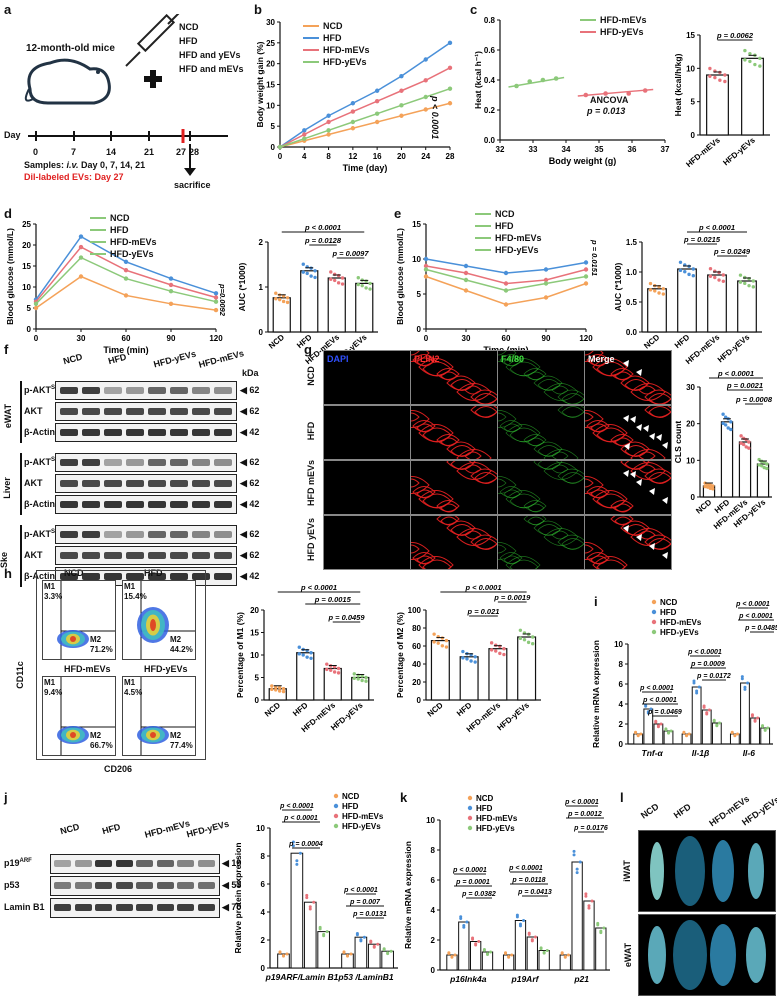 Image resolution: width=777 pixels, height=1000 pixels. I want to click on m2-gate: M2 77.4%, so click(181, 740).